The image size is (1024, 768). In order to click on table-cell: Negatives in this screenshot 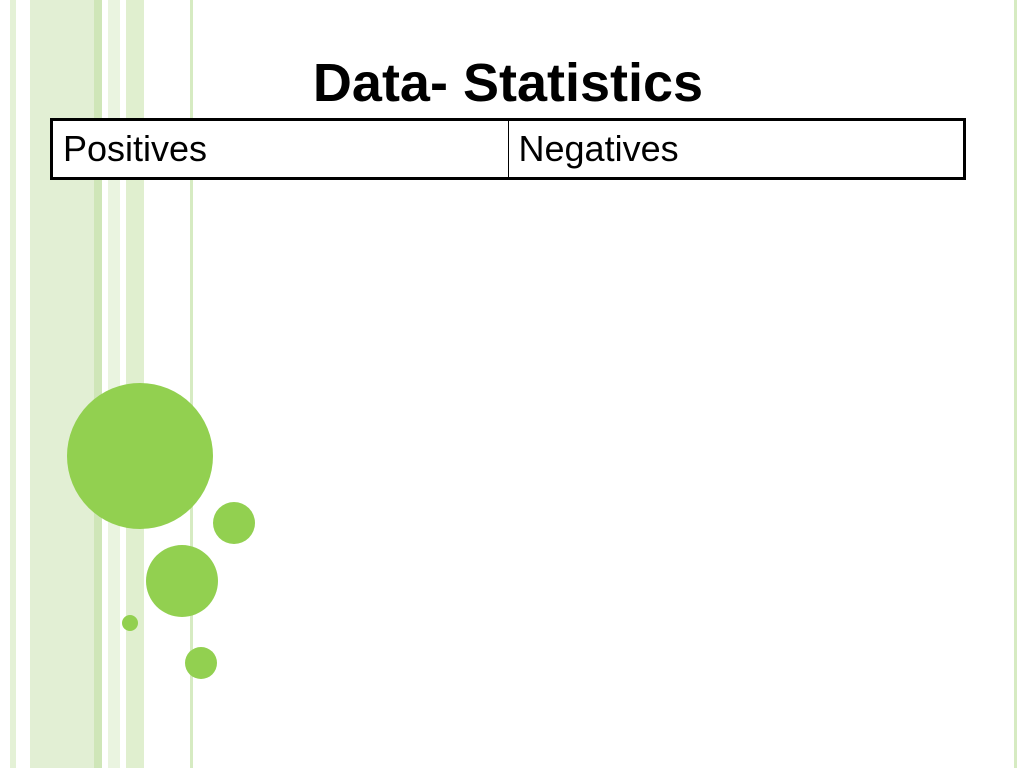, I will do `click(736, 149)`.